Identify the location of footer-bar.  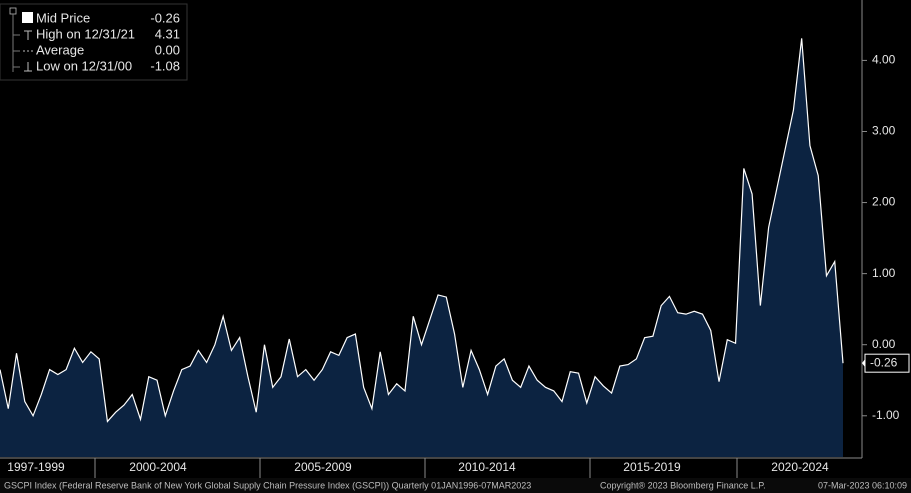
(455, 485).